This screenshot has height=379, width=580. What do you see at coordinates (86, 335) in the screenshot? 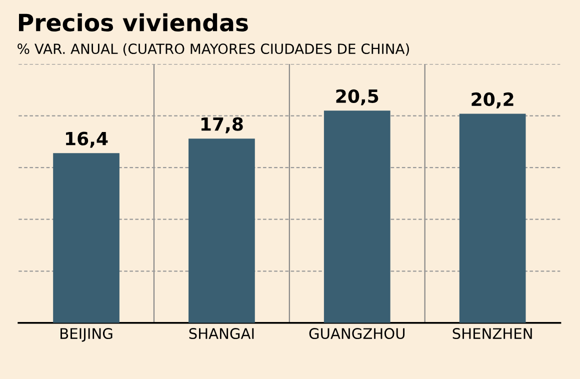
I see `x-tick-label: BEIJING` at bounding box center [86, 335].